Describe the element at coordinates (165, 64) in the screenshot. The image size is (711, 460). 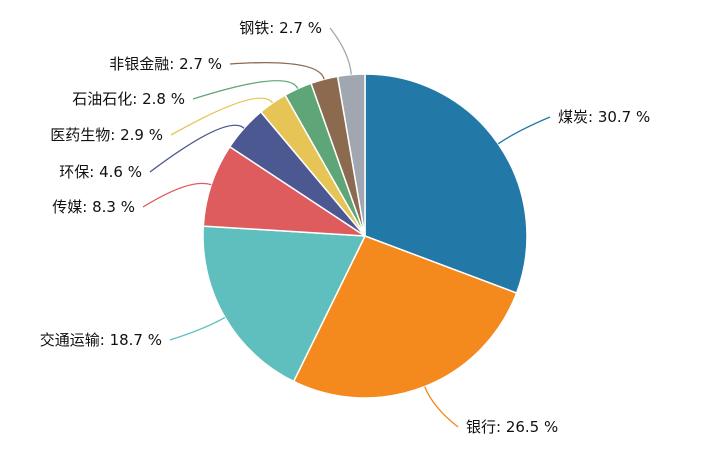
I see `slice-label: 非银金融: 2.7 %` at that location.